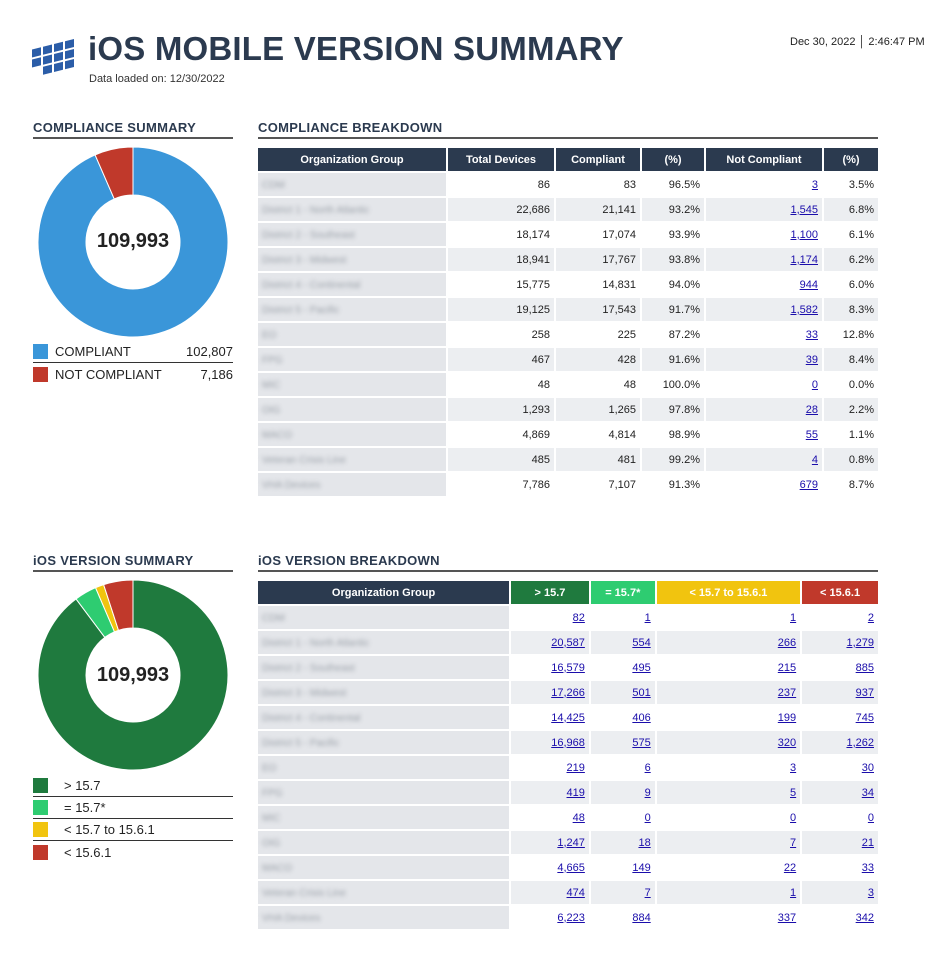 The image size is (952, 977). What do you see at coordinates (571, 867) in the screenshot?
I see `version-count-link: 4,665` at bounding box center [571, 867].